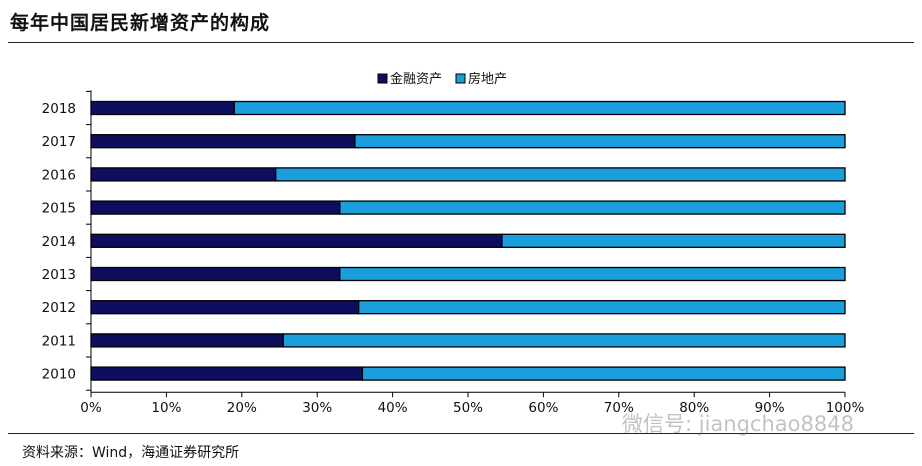 The width and height of the screenshot is (922, 466). What do you see at coordinates (215, 207) in the screenshot?
I see `bar-financial-2015` at bounding box center [215, 207].